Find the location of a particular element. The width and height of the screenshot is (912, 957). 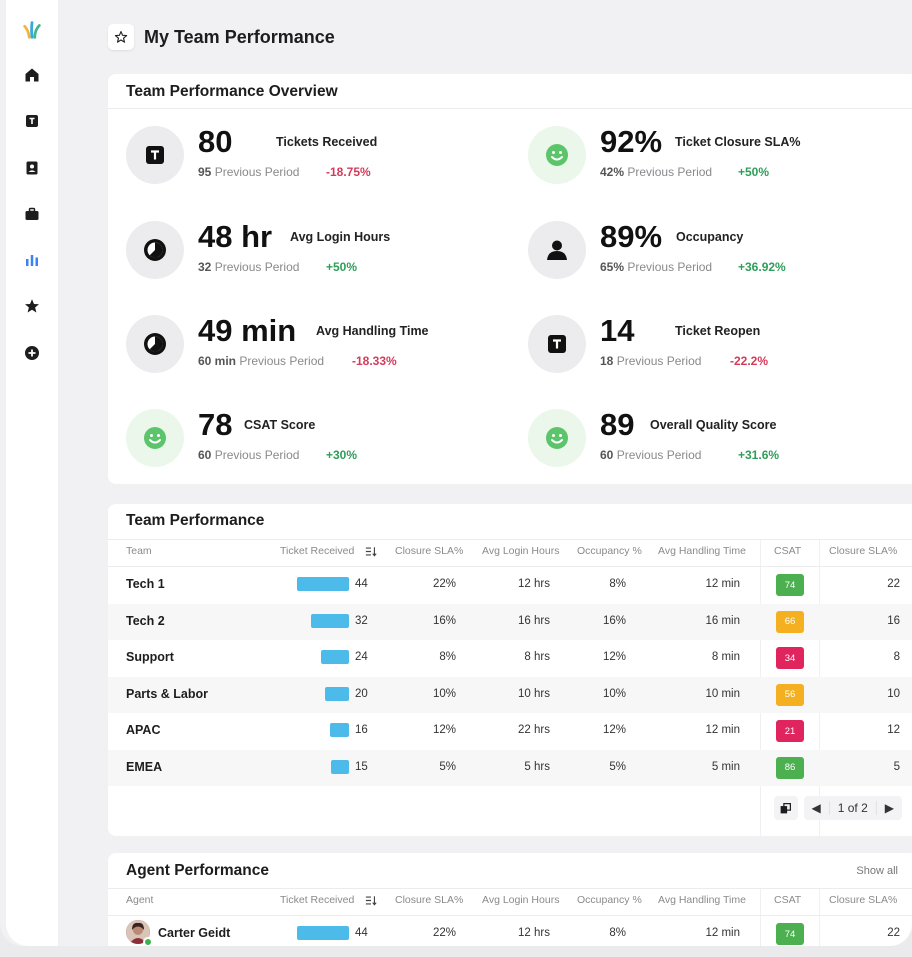

home-icon is located at coordinates (32, 75).